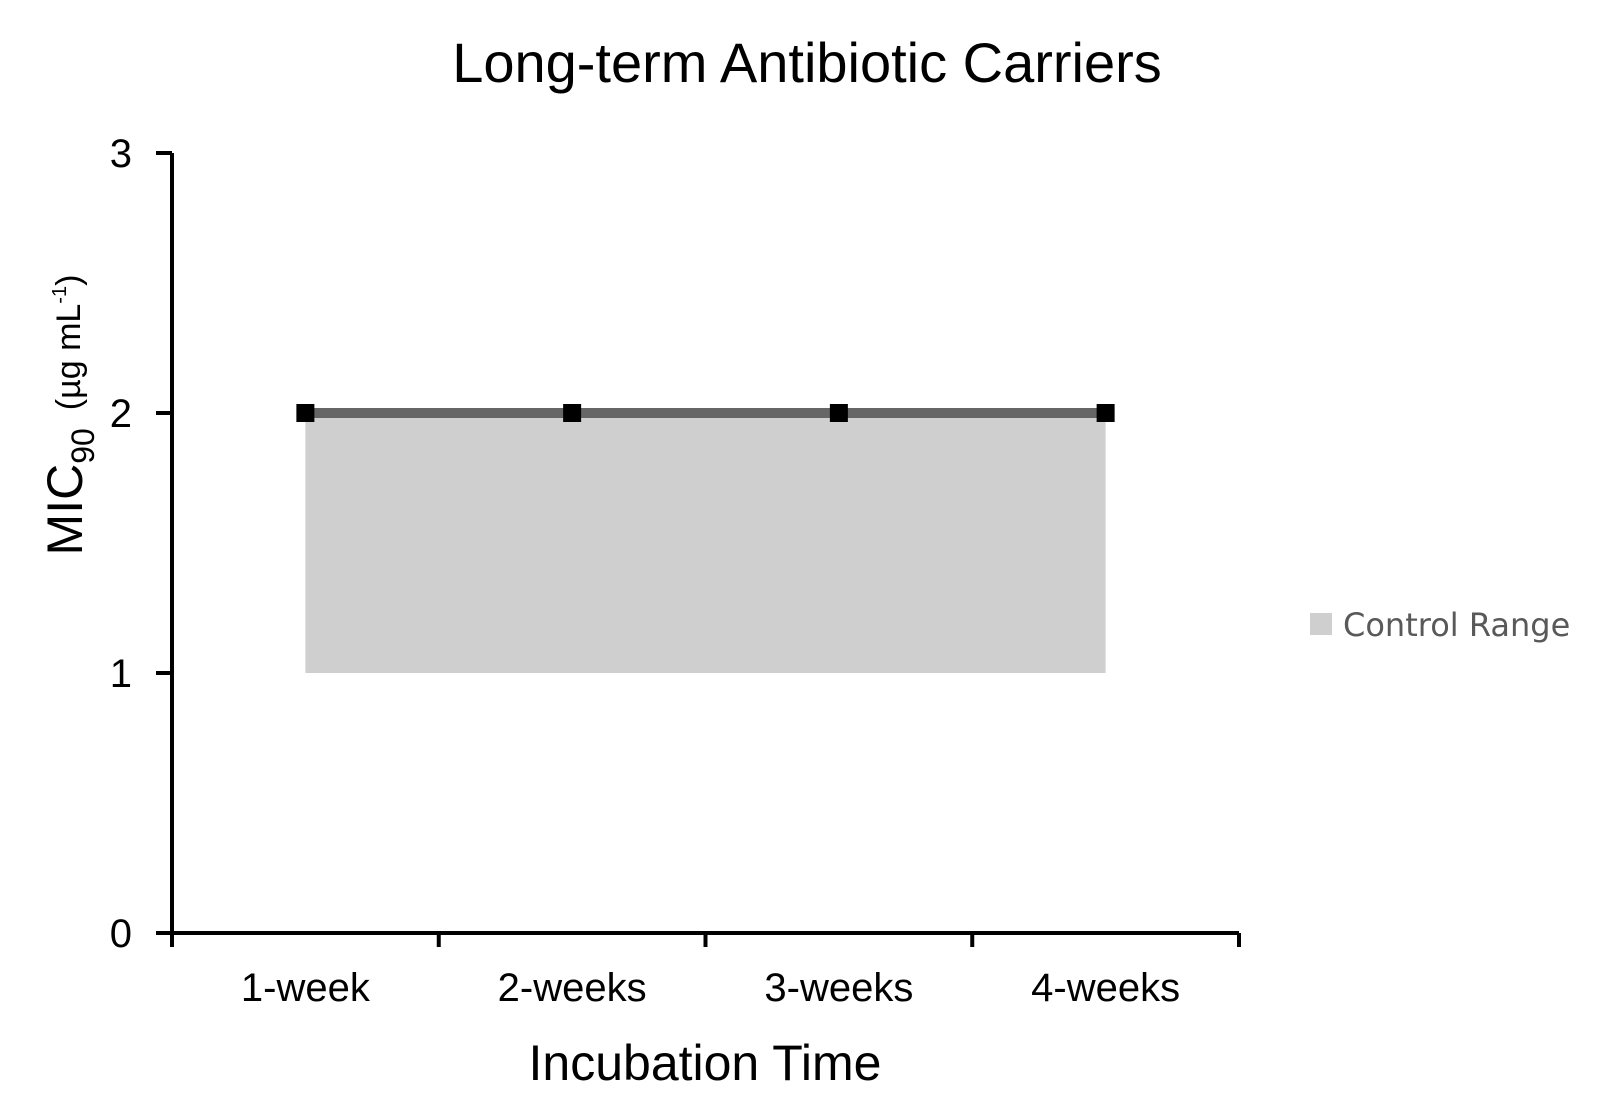 Image resolution: width=1614 pixels, height=1118 pixels. What do you see at coordinates (60, 295) in the screenshot?
I see `y-axis-title-unit-superscript: -1` at bounding box center [60, 295].